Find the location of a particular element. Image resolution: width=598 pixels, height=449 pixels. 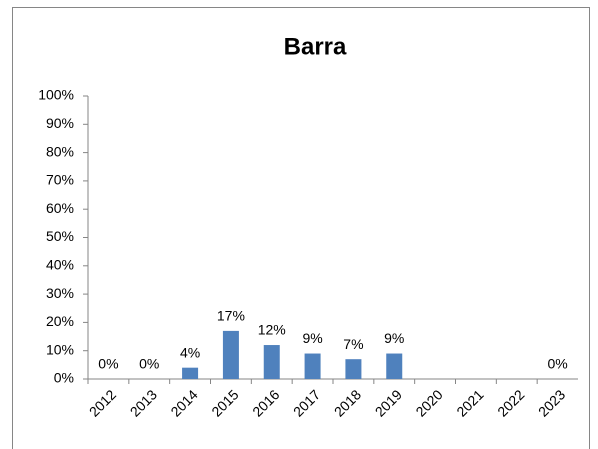

data-label: 12% is located at coordinates (272, 330).